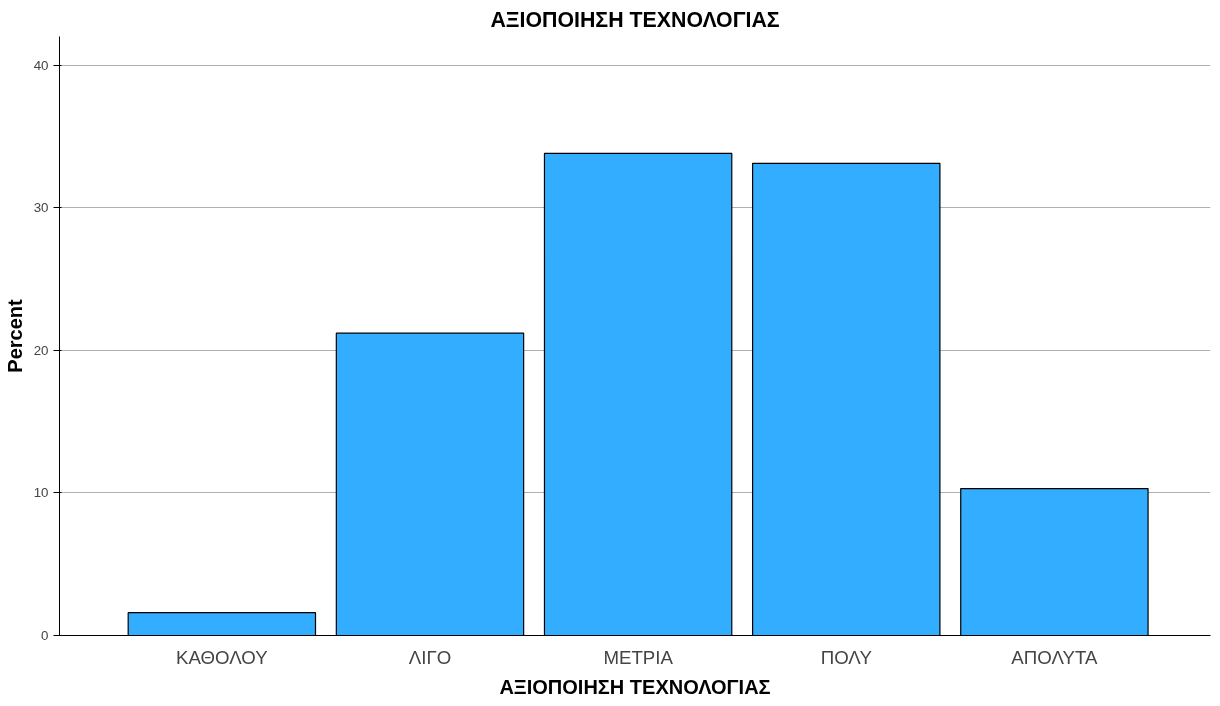 The width and height of the screenshot is (1220, 706). I want to click on x-tick-label: ΛΙΓΟ, so click(430, 657).